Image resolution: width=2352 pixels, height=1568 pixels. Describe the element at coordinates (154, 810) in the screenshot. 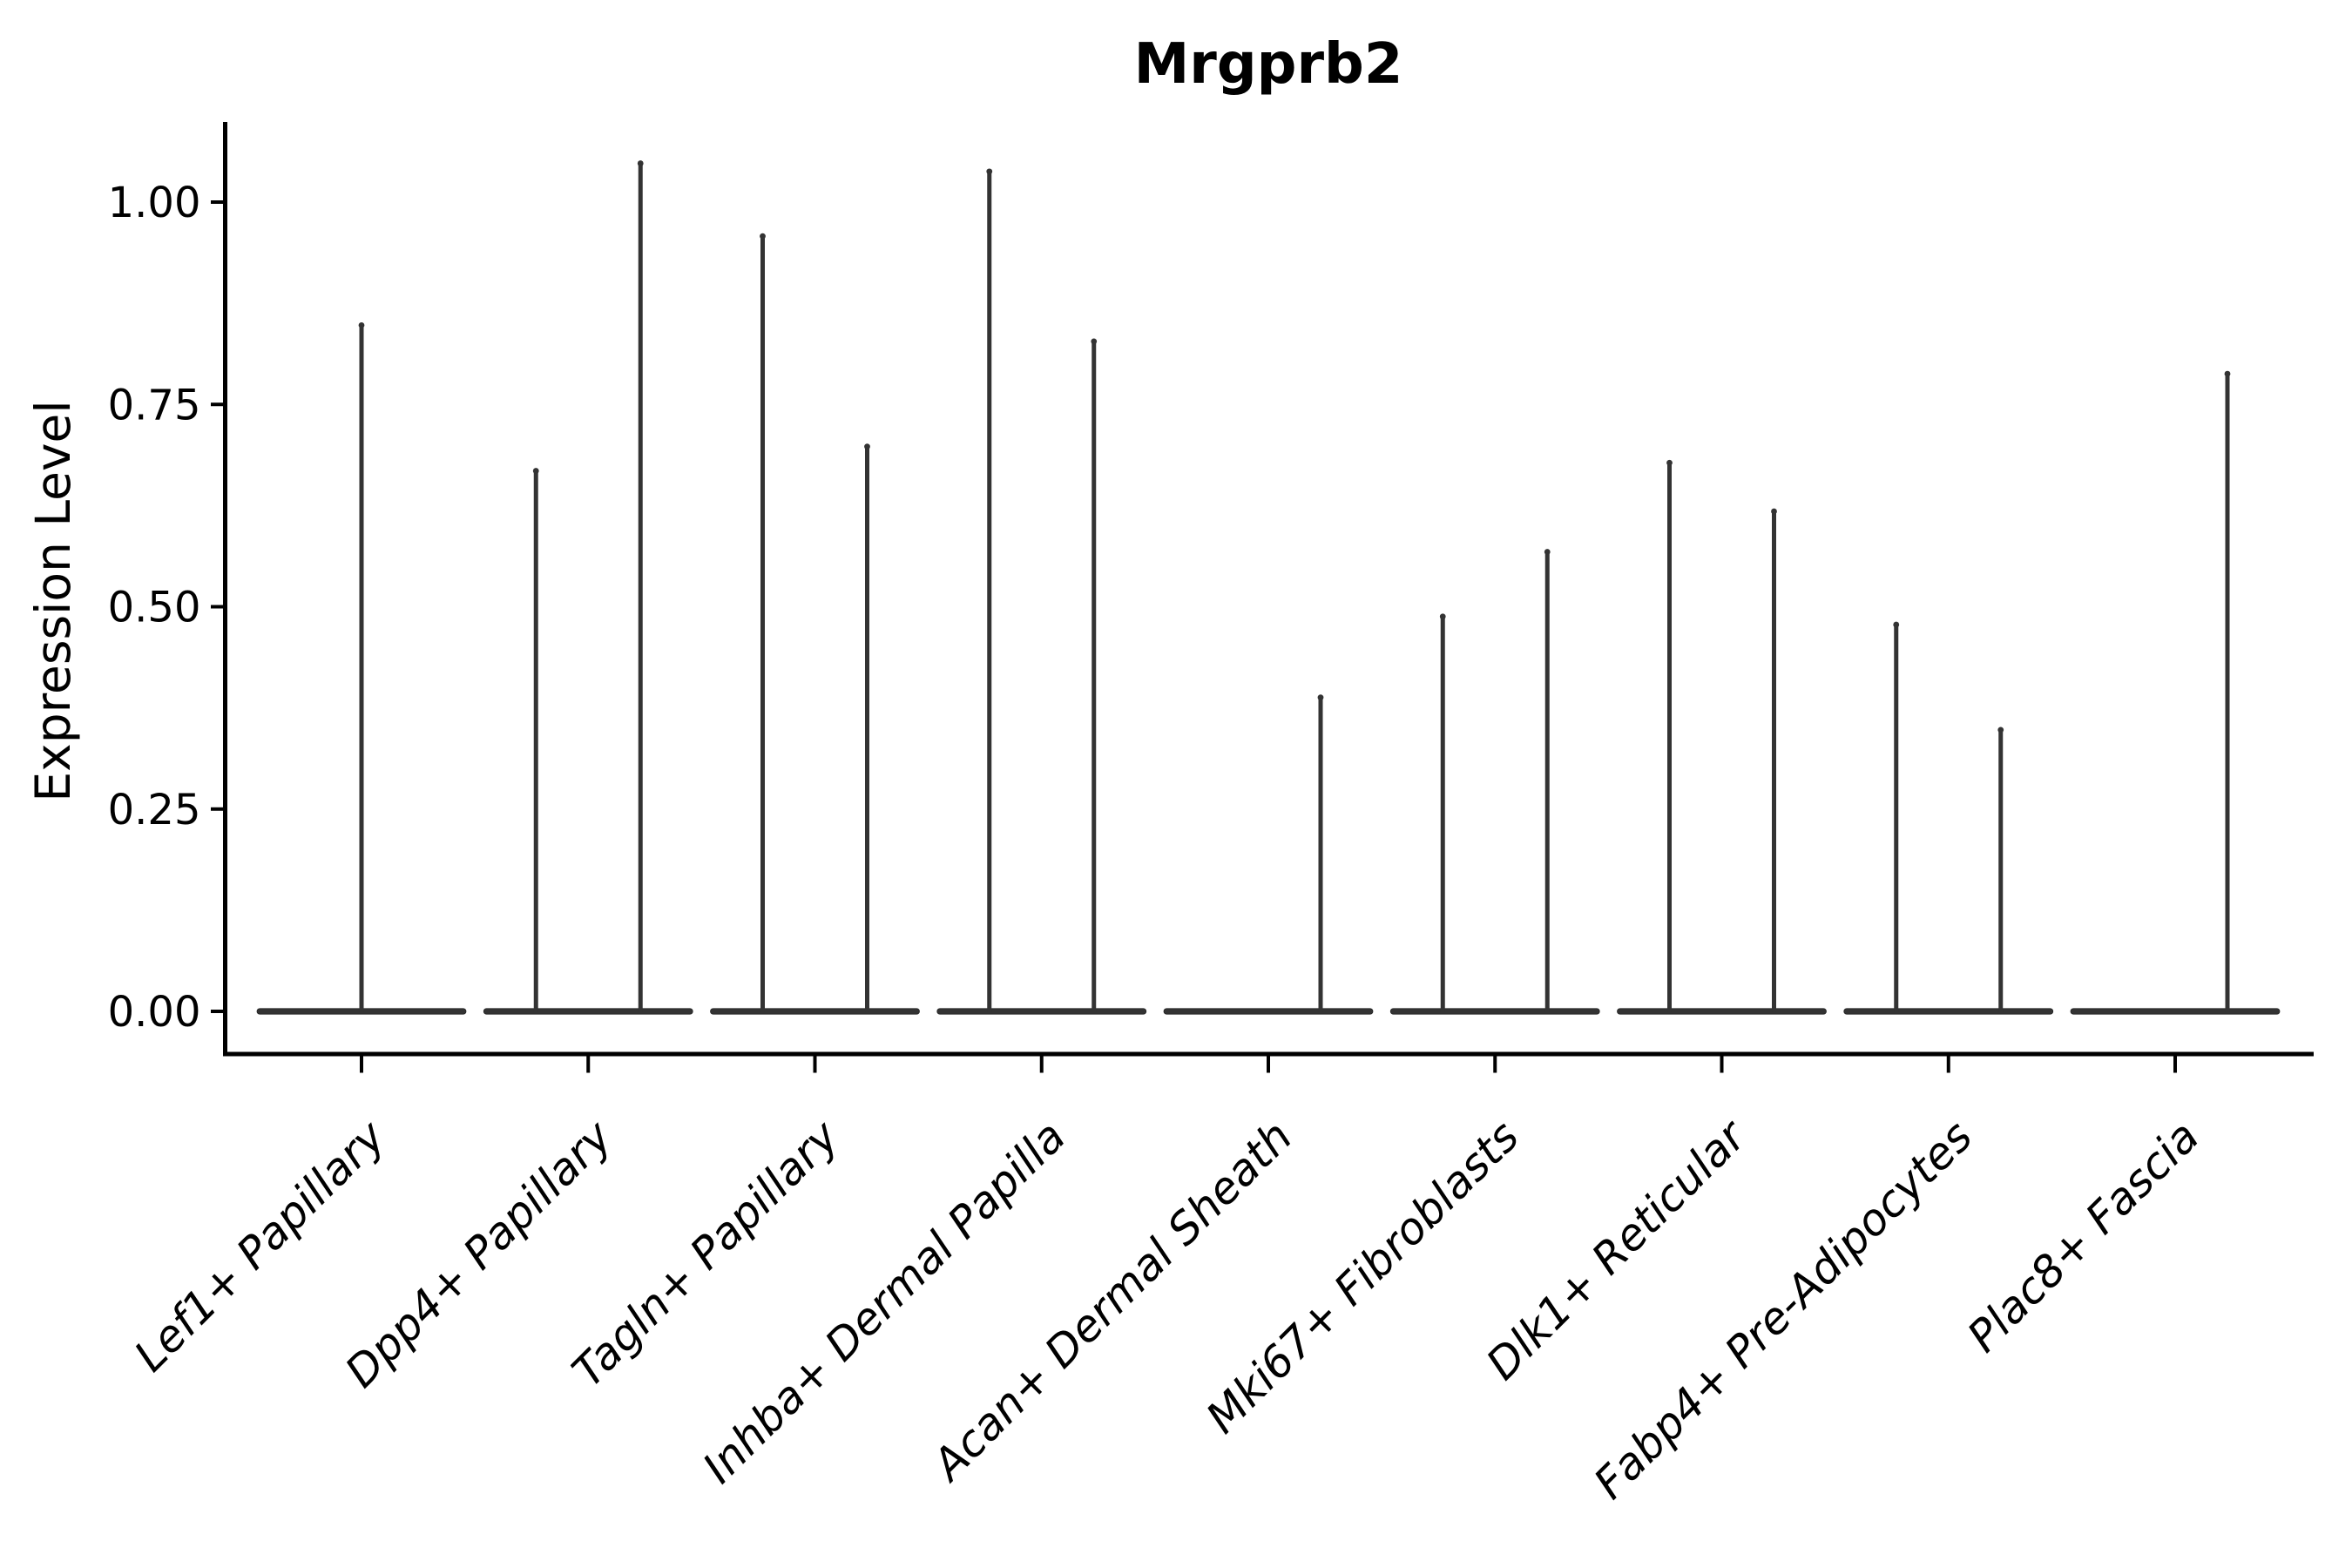

I see `y-tick-label: 0.25` at that location.